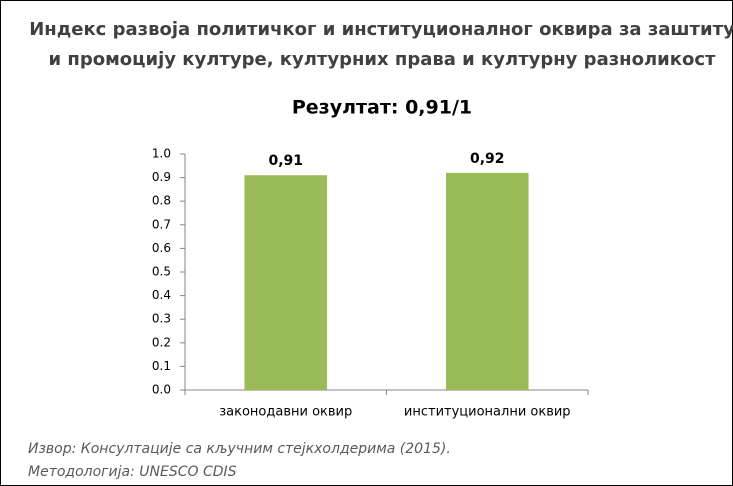 The image size is (733, 486). Describe the element at coordinates (161, 201) in the screenshot. I see `y-tick-label: 0.8` at that location.